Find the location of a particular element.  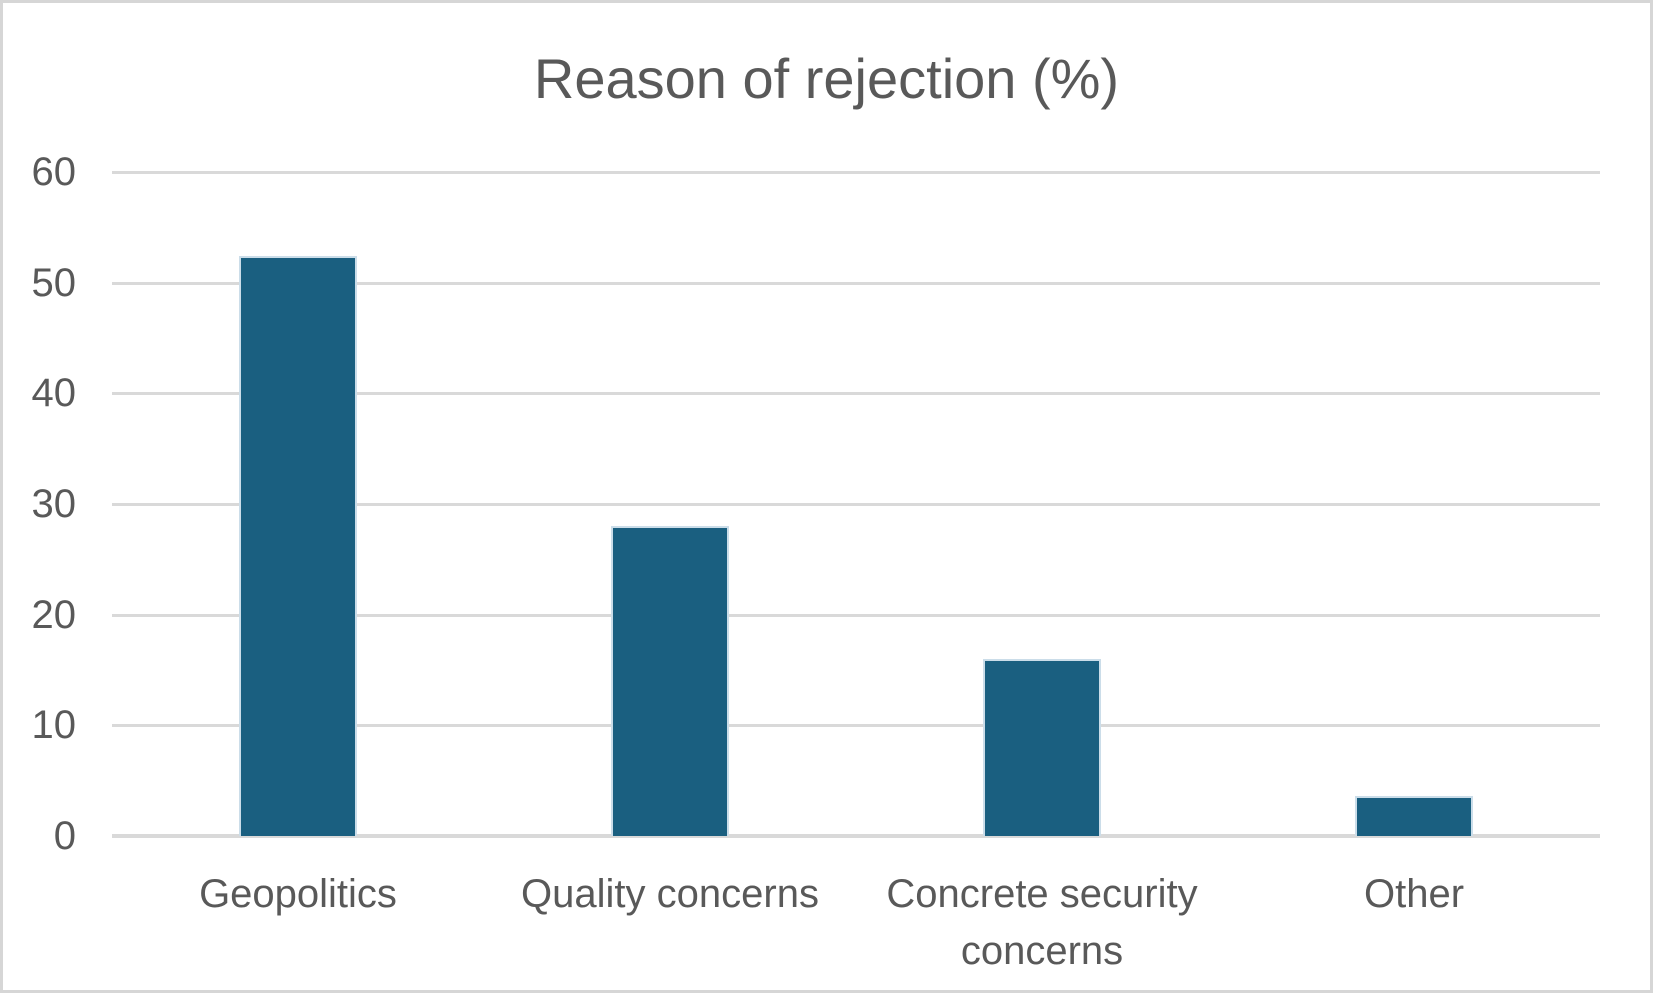

bar-geopolitics is located at coordinates (298, 546).